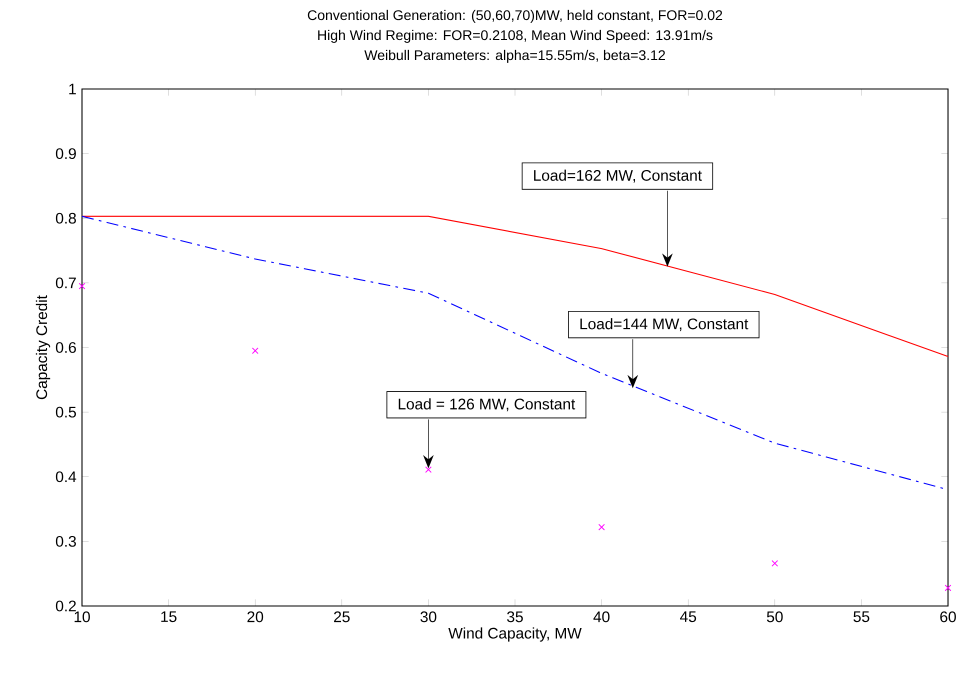 Image resolution: width=966 pixels, height=681 pixels. Describe the element at coordinates (43, 347) in the screenshot. I see `y-axis-title: Capacity Credit` at that location.